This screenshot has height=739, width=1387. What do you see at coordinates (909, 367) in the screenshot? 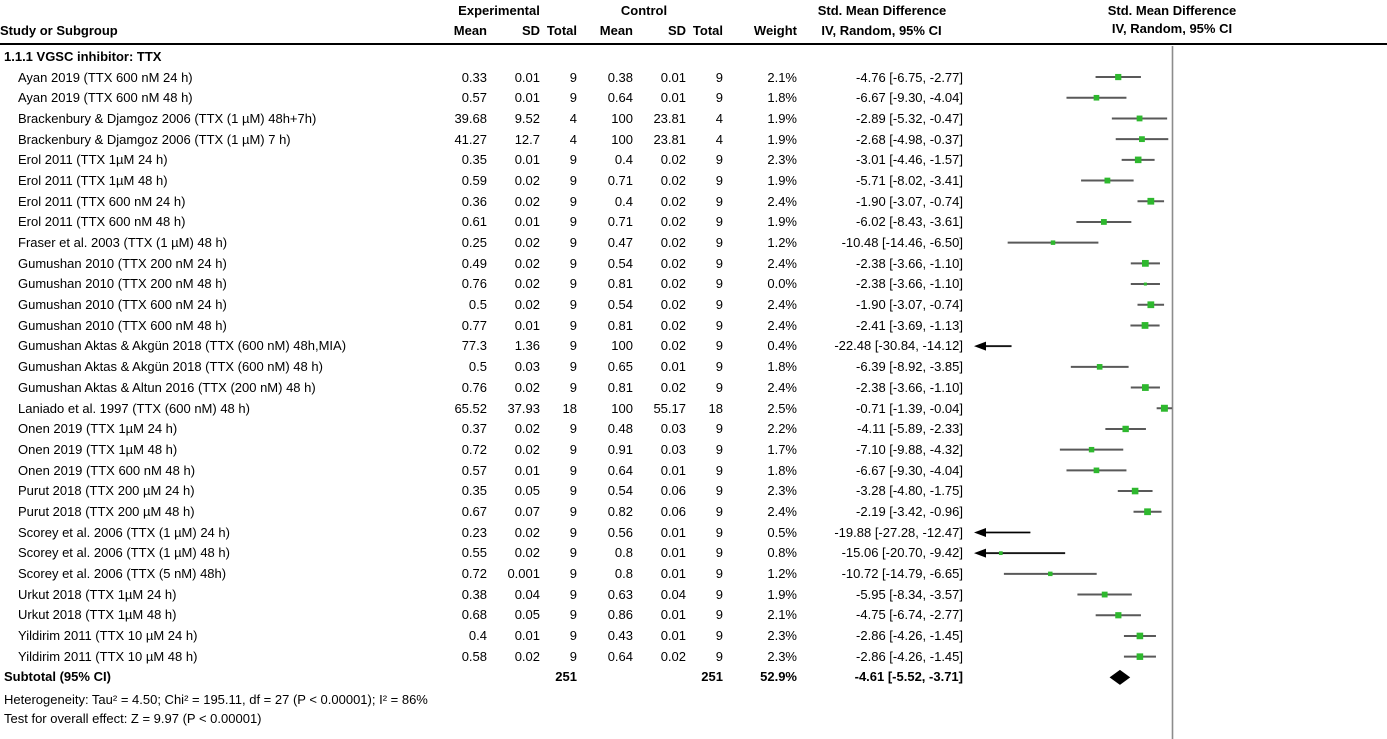
I see `ci-text: -6.39 [-8.92, -3.85]` at bounding box center [909, 367].